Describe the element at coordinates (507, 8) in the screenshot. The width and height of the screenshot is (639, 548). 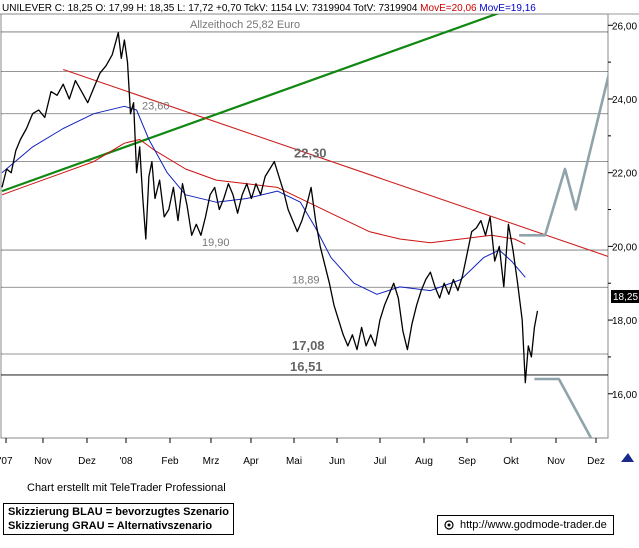
I see `header-move-blue: MovE=19,16` at that location.